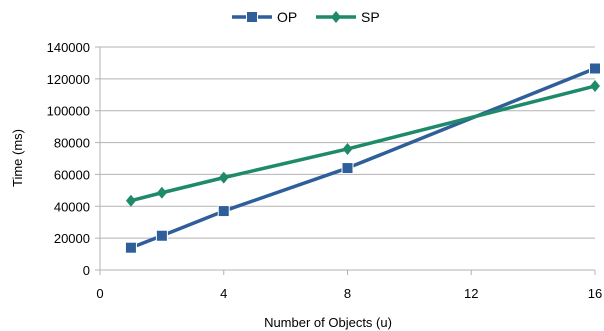  What do you see at coordinates (99, 293) in the screenshot?
I see `x-tick-label: 0` at bounding box center [99, 293].